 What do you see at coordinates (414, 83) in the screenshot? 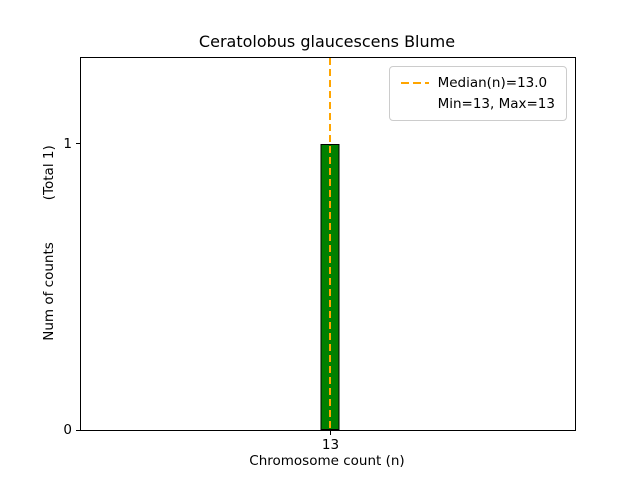
I see `median-dashed-line-icon` at bounding box center [414, 83].